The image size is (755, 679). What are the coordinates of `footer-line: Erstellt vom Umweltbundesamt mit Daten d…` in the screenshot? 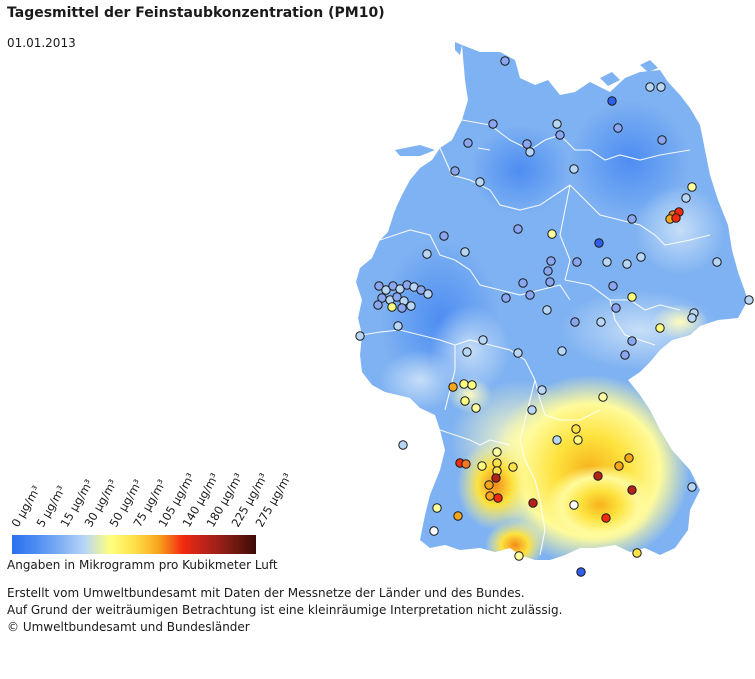 It's located at (266, 593).